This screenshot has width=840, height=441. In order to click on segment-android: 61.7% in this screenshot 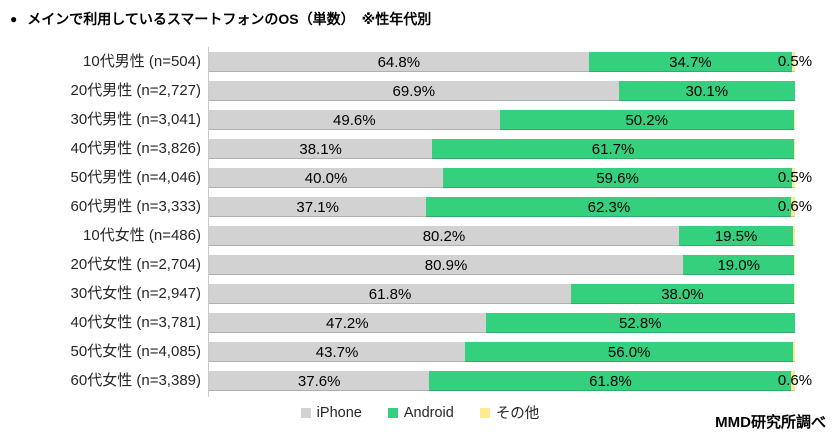, I will do `click(613, 149)`.